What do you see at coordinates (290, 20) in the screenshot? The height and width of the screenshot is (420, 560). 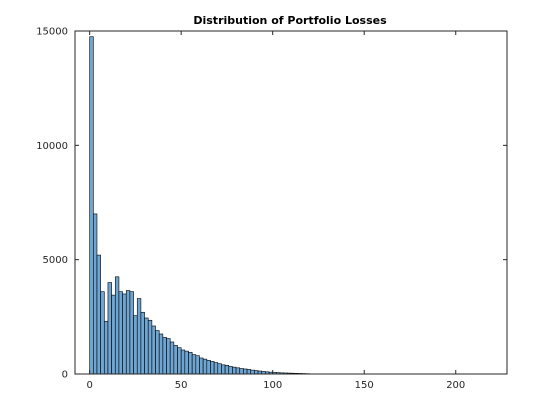 I see `chart-title: Distribution of Portfolio Losses` at bounding box center [290, 20].